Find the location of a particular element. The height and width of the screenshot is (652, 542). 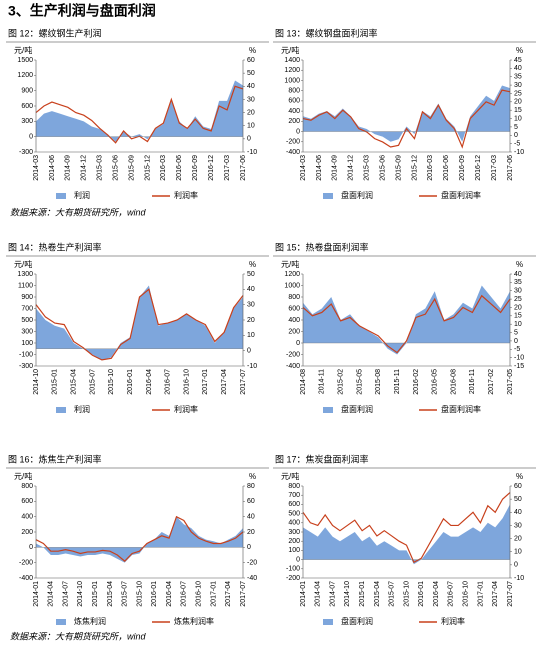

x-tick-label: 2015-10 is located at coordinates (139, 594).